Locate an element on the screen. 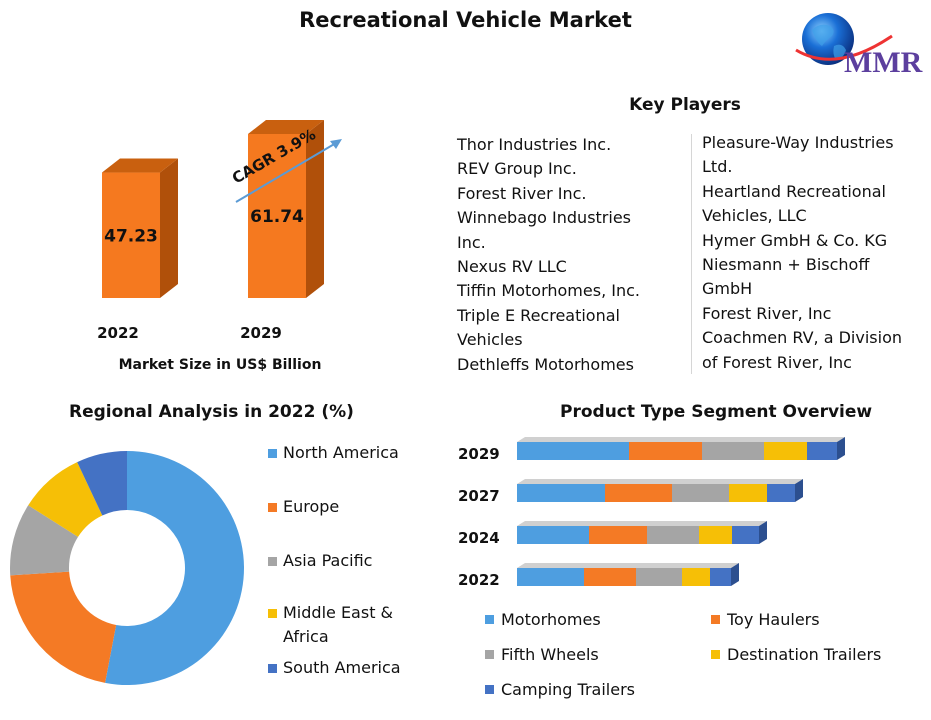  key-player-item: Tiffin Motorhomes, Inc. is located at coordinates (548, 291).